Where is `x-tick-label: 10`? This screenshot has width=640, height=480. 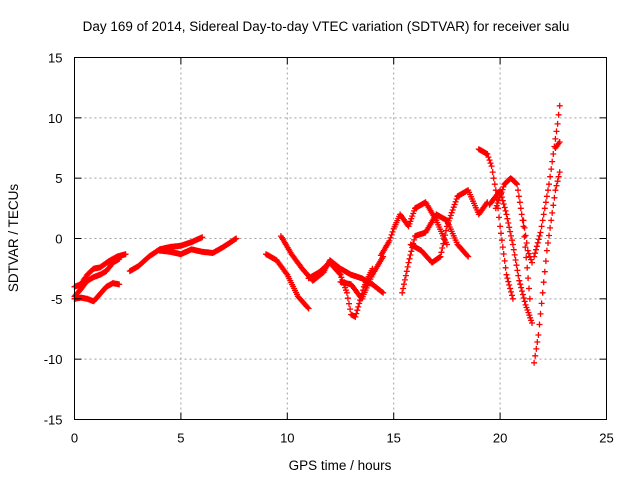 x-tick-label: 10 is located at coordinates (287, 438).